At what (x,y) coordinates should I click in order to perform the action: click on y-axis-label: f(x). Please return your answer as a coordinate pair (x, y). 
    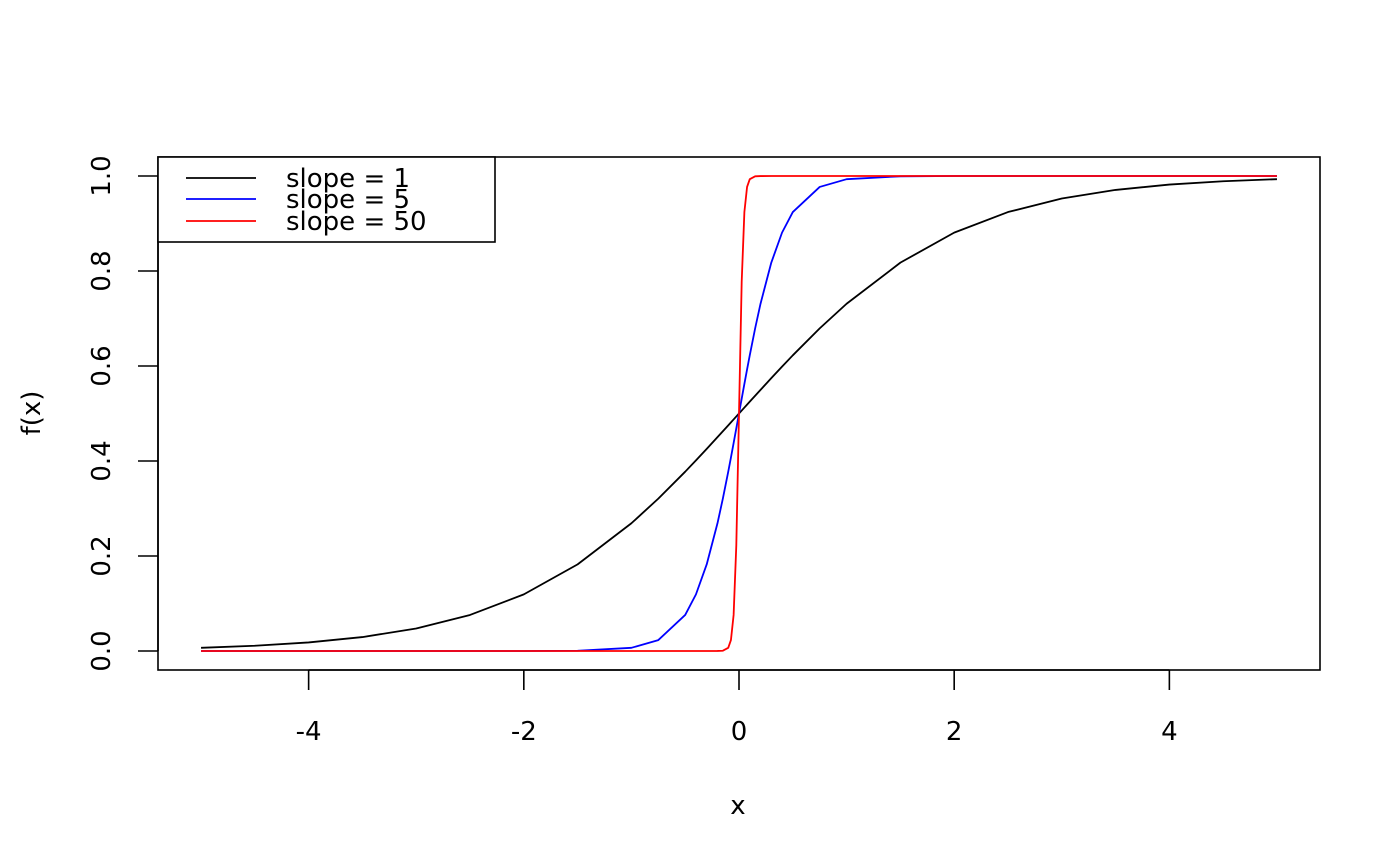
    Looking at the image, I should click on (32, 413).